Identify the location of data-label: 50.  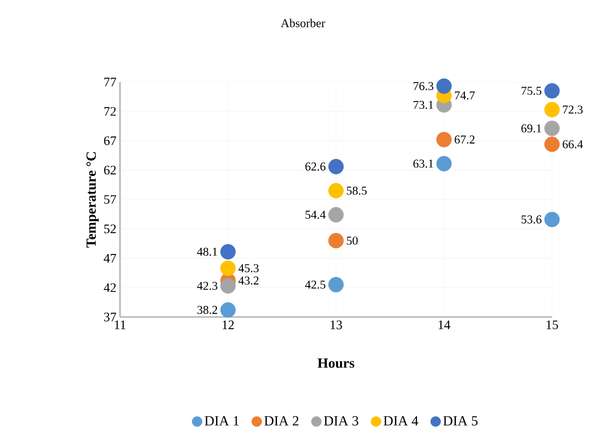
(352, 240).